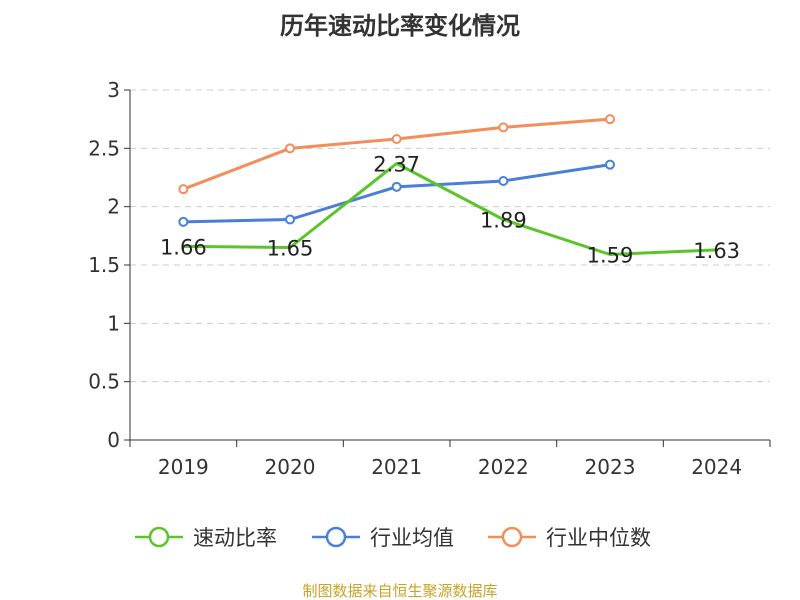 Image resolution: width=800 pixels, height=600 pixels. Describe the element at coordinates (610, 256) in the screenshot. I see `data-label: 1.59` at that location.